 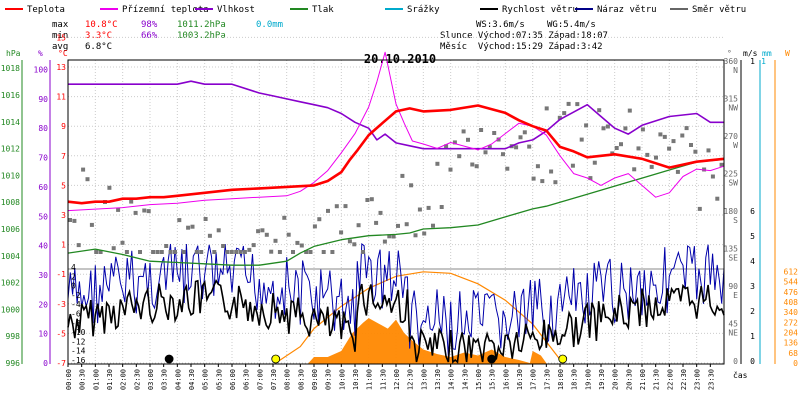 What do you see at coordinates (43, 99) in the screenshot?
I see `humidity-tick: 90` at bounding box center [43, 99].